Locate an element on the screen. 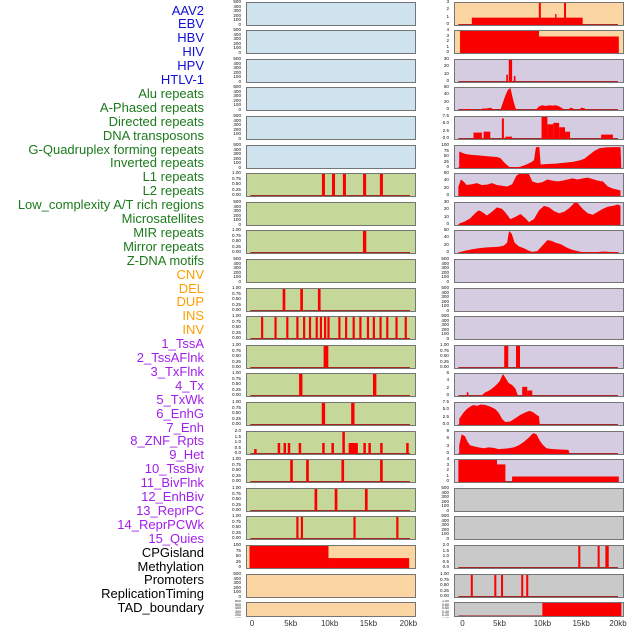 This screenshot has width=630, height=630. x-axis-tick-label: 10kb is located at coordinates (542, 623).